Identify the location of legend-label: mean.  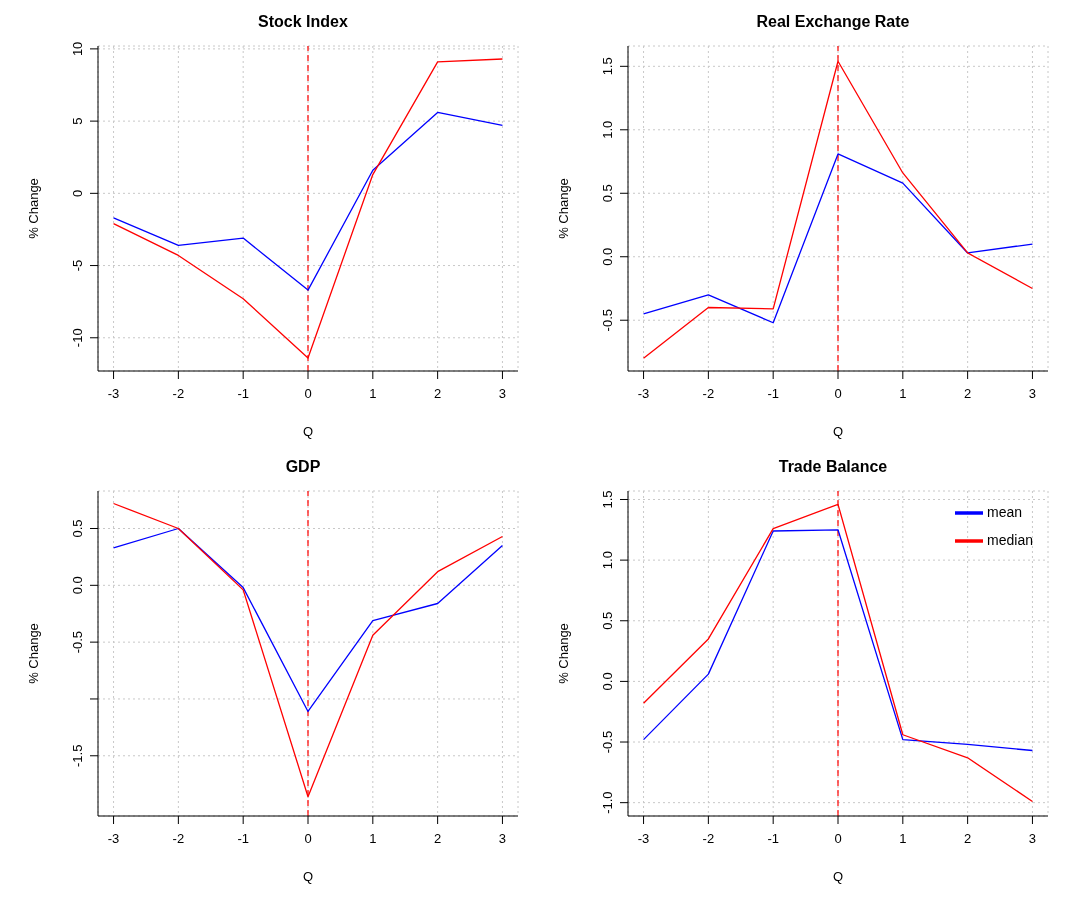
(1005, 511).